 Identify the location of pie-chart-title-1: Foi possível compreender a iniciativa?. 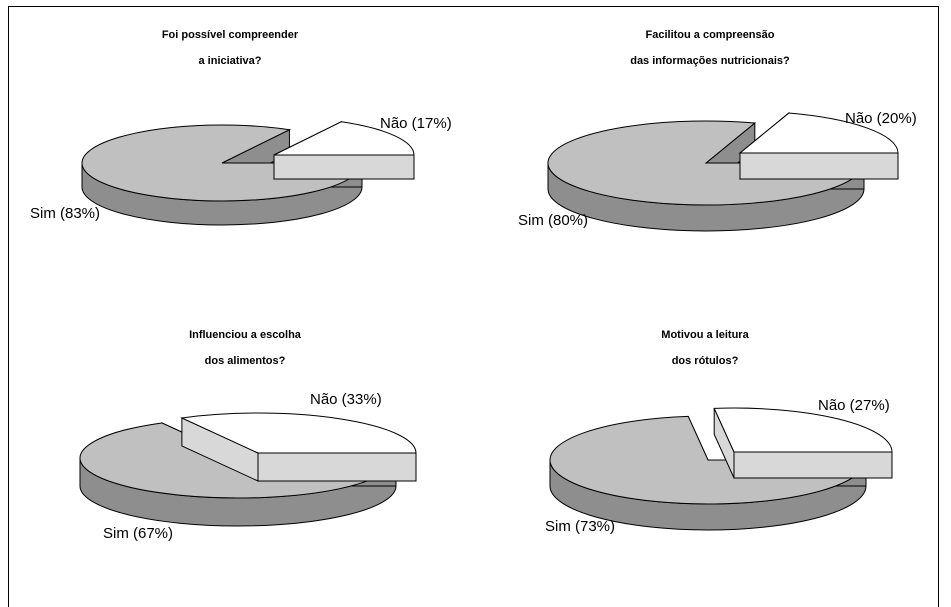
(230, 42).